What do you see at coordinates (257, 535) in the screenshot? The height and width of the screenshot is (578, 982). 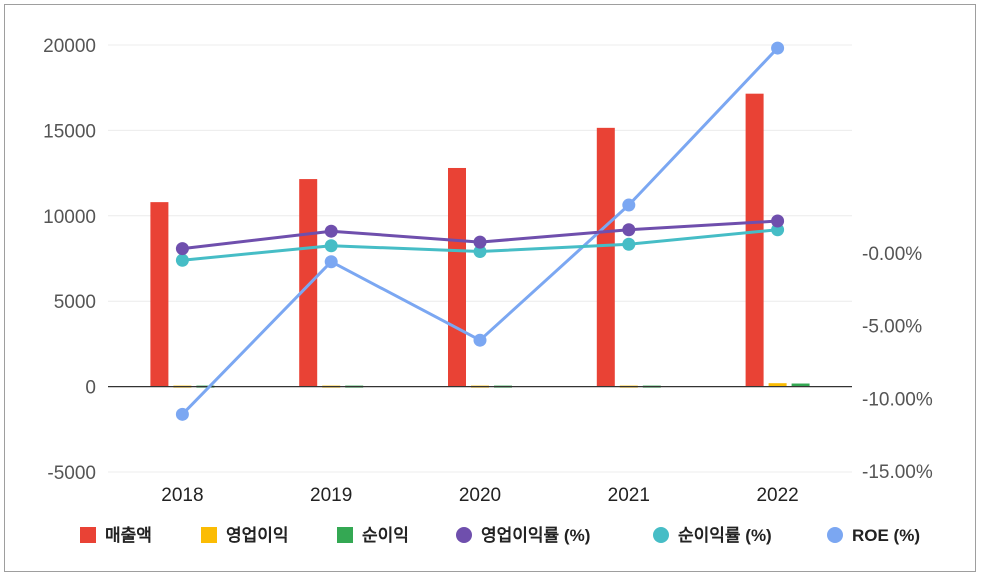 I see `legend-label: 영업이익` at bounding box center [257, 535].